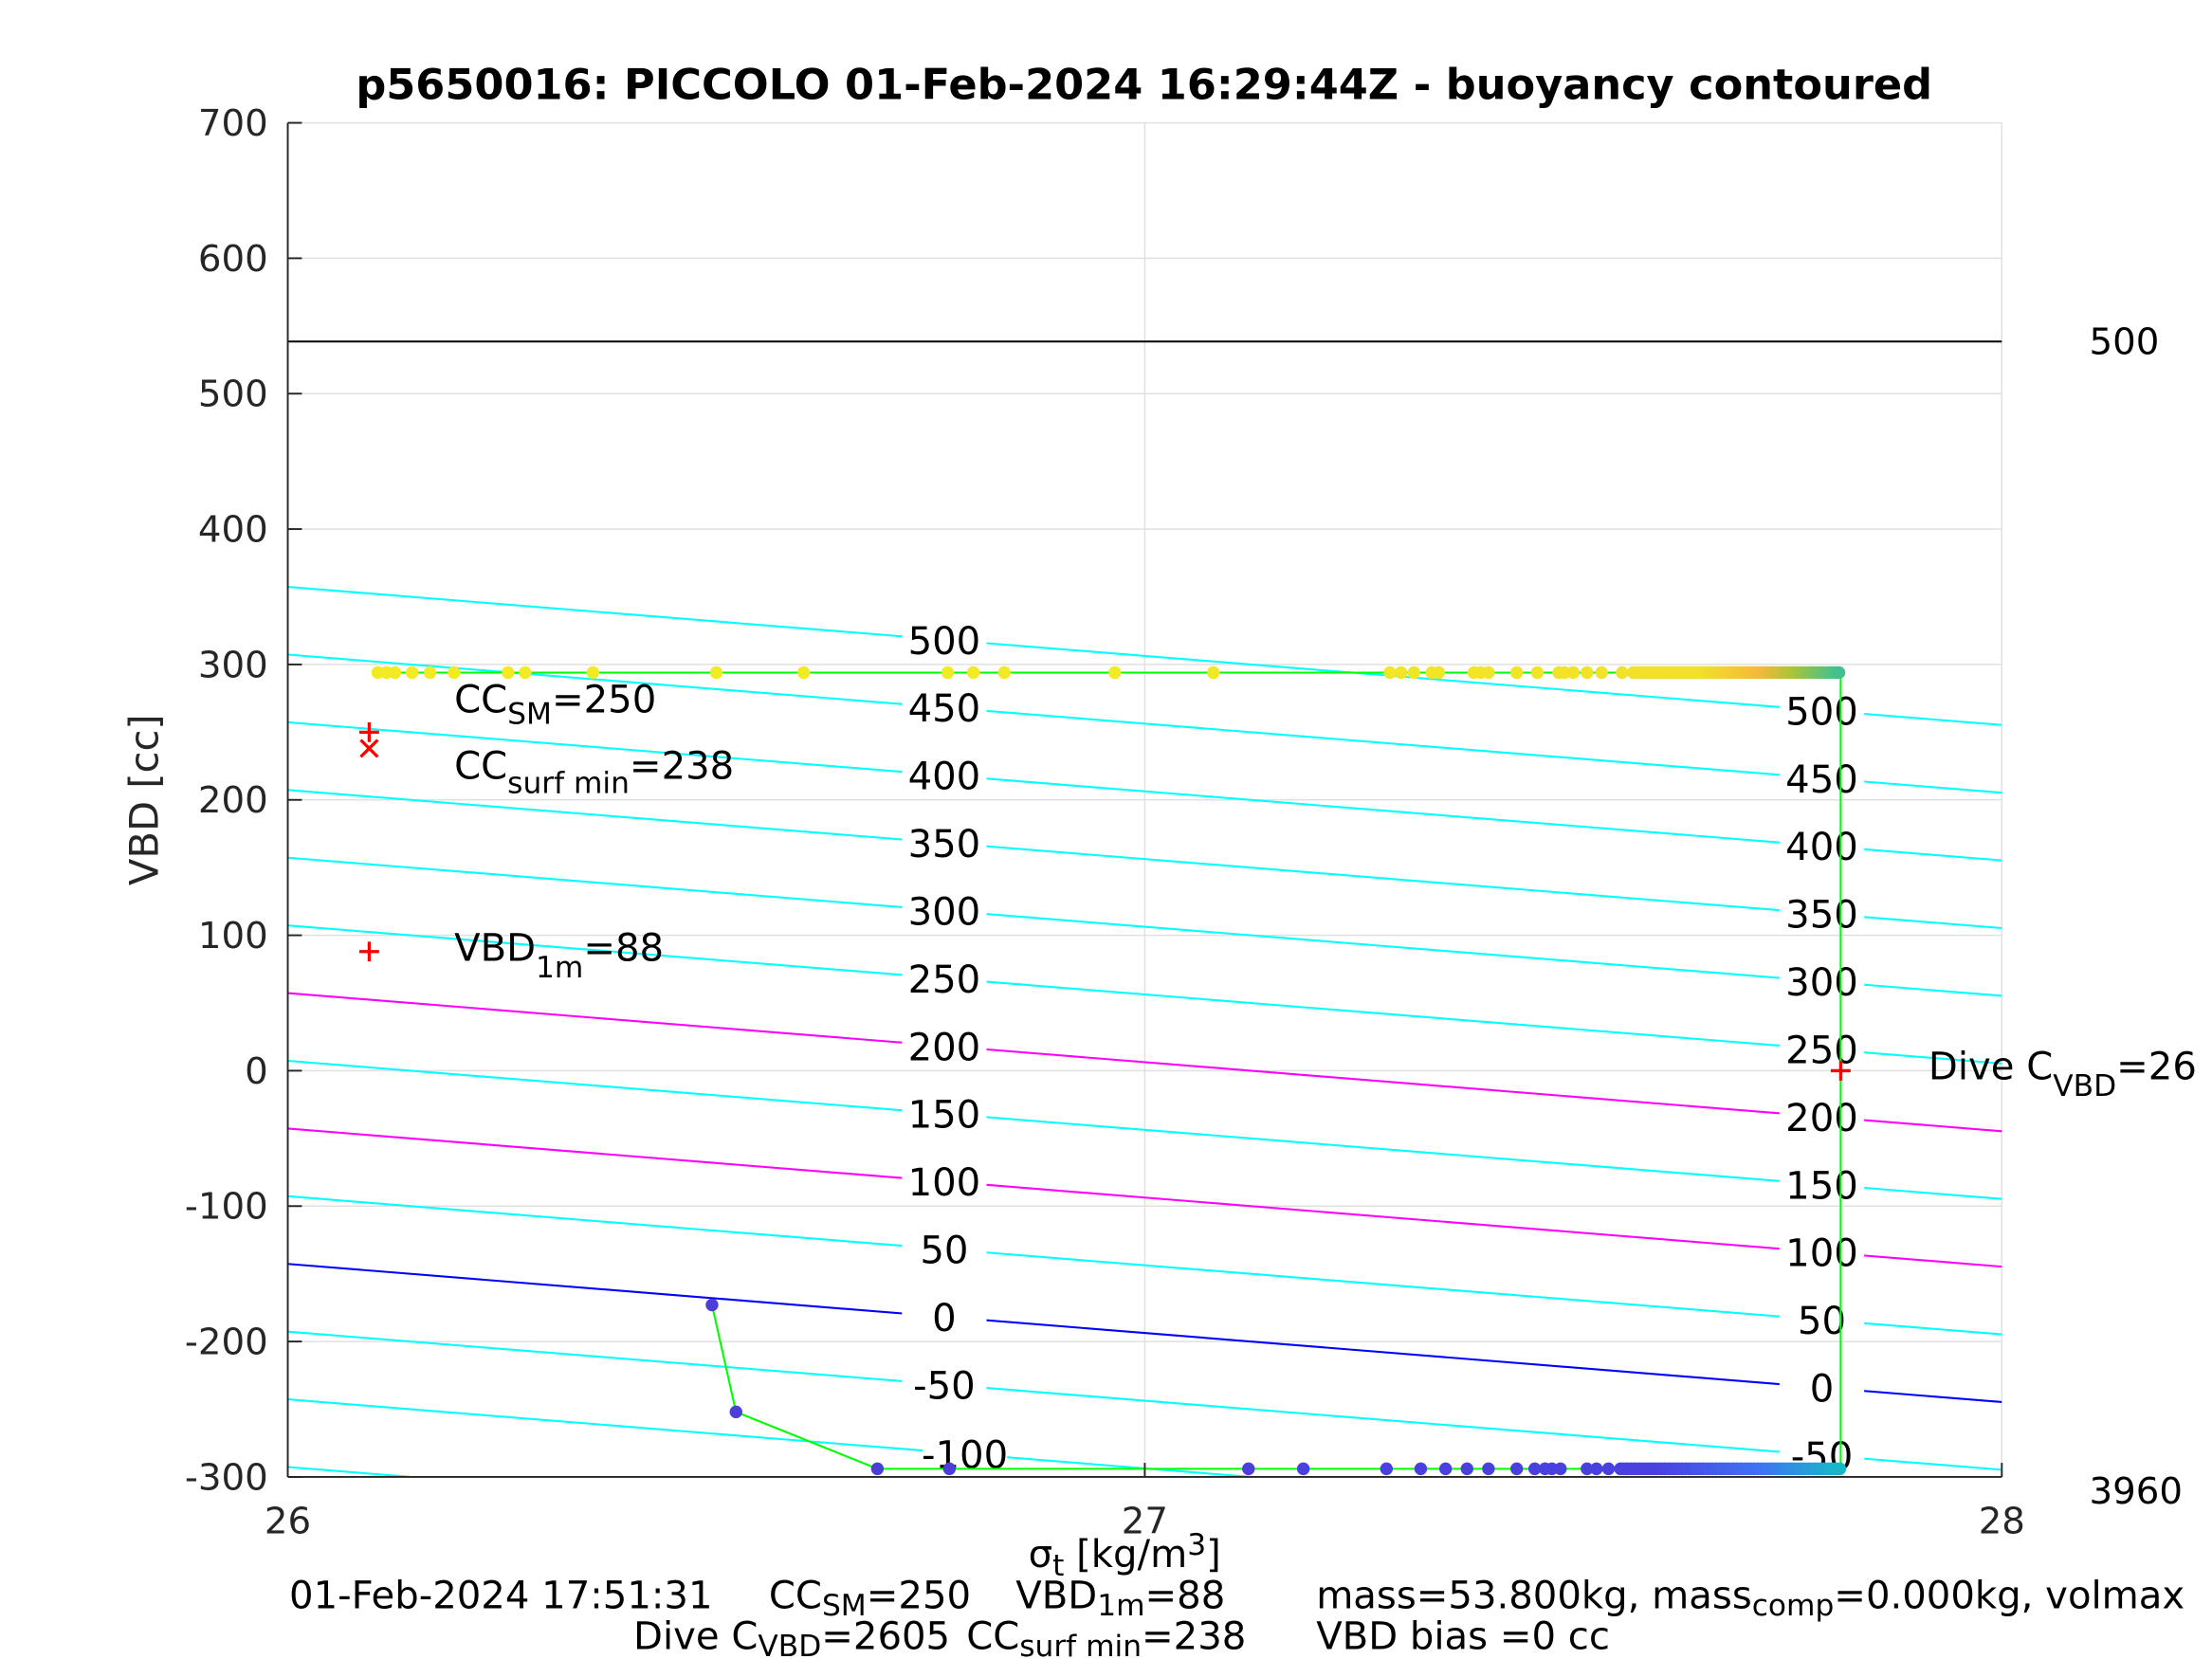 Image resolution: width=2212 pixels, height=1659 pixels. What do you see at coordinates (500, 1595) in the screenshot?
I see `footer-timestamp: 01-Feb-2024 17:51:31` at bounding box center [500, 1595].